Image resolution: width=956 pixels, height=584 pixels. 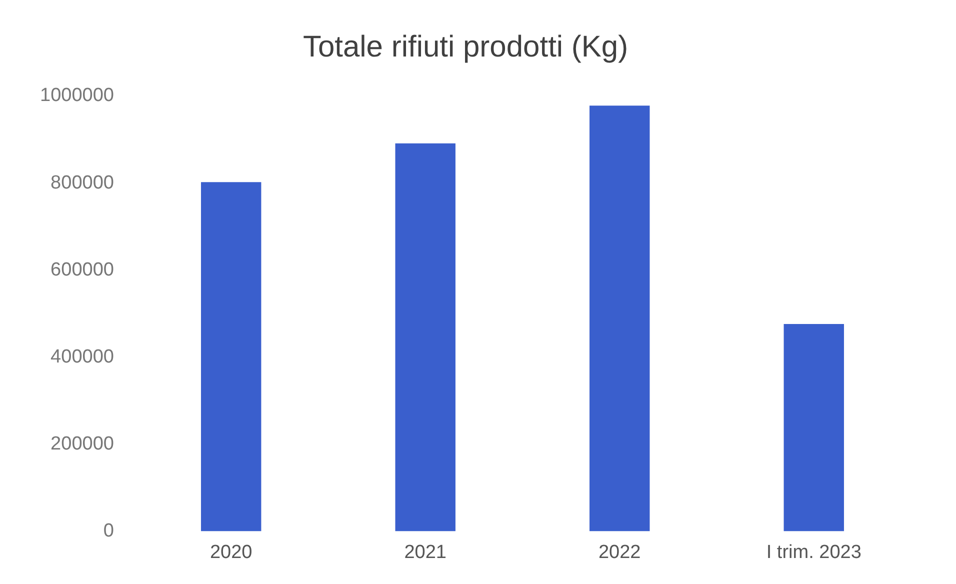 I want to click on x-tick-label: 2021, so click(x=425, y=552).